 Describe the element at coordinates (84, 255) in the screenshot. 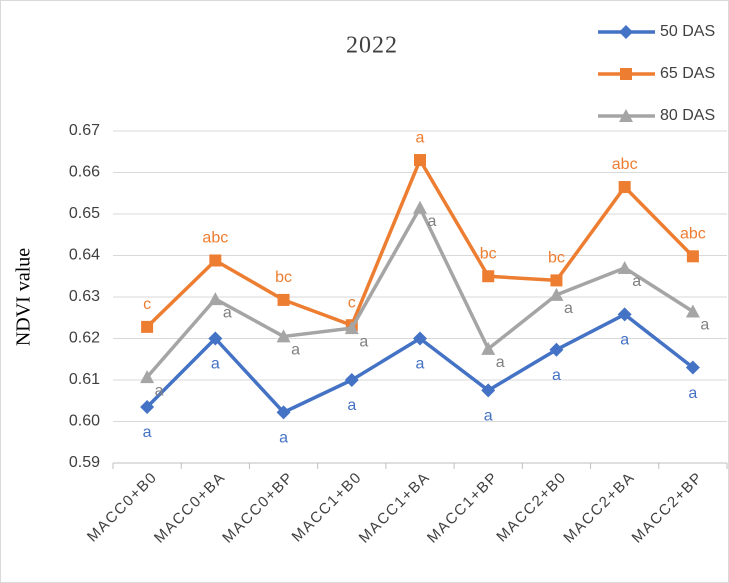

I see `y-tick-label: 0.64` at that location.